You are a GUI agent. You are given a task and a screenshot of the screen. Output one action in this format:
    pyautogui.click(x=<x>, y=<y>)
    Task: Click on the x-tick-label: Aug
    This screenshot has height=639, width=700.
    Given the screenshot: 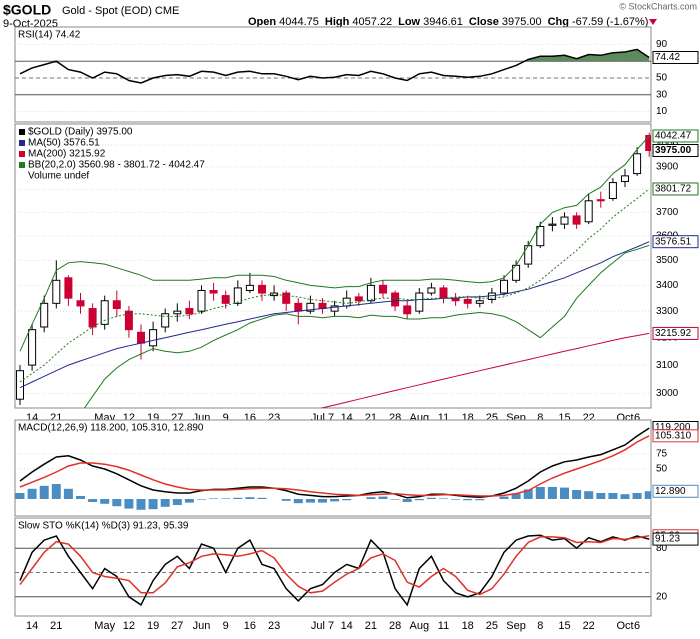 What is the action you would take?
    pyautogui.click(x=420, y=626)
    